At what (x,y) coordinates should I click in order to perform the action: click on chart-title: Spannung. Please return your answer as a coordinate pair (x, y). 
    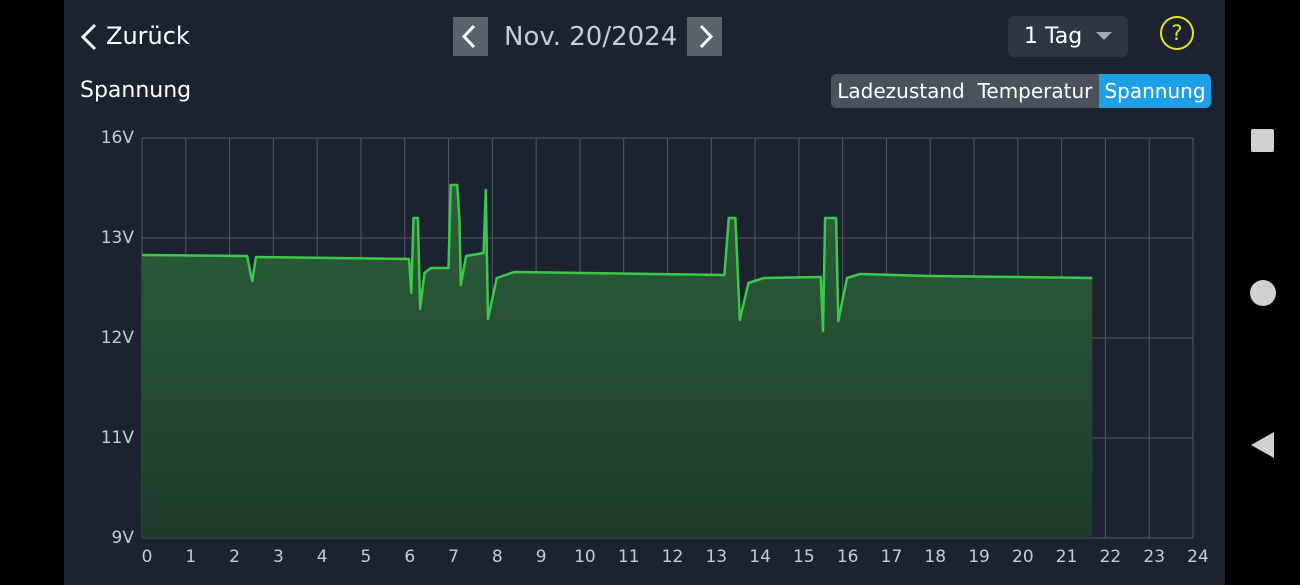
    Looking at the image, I should click on (136, 90).